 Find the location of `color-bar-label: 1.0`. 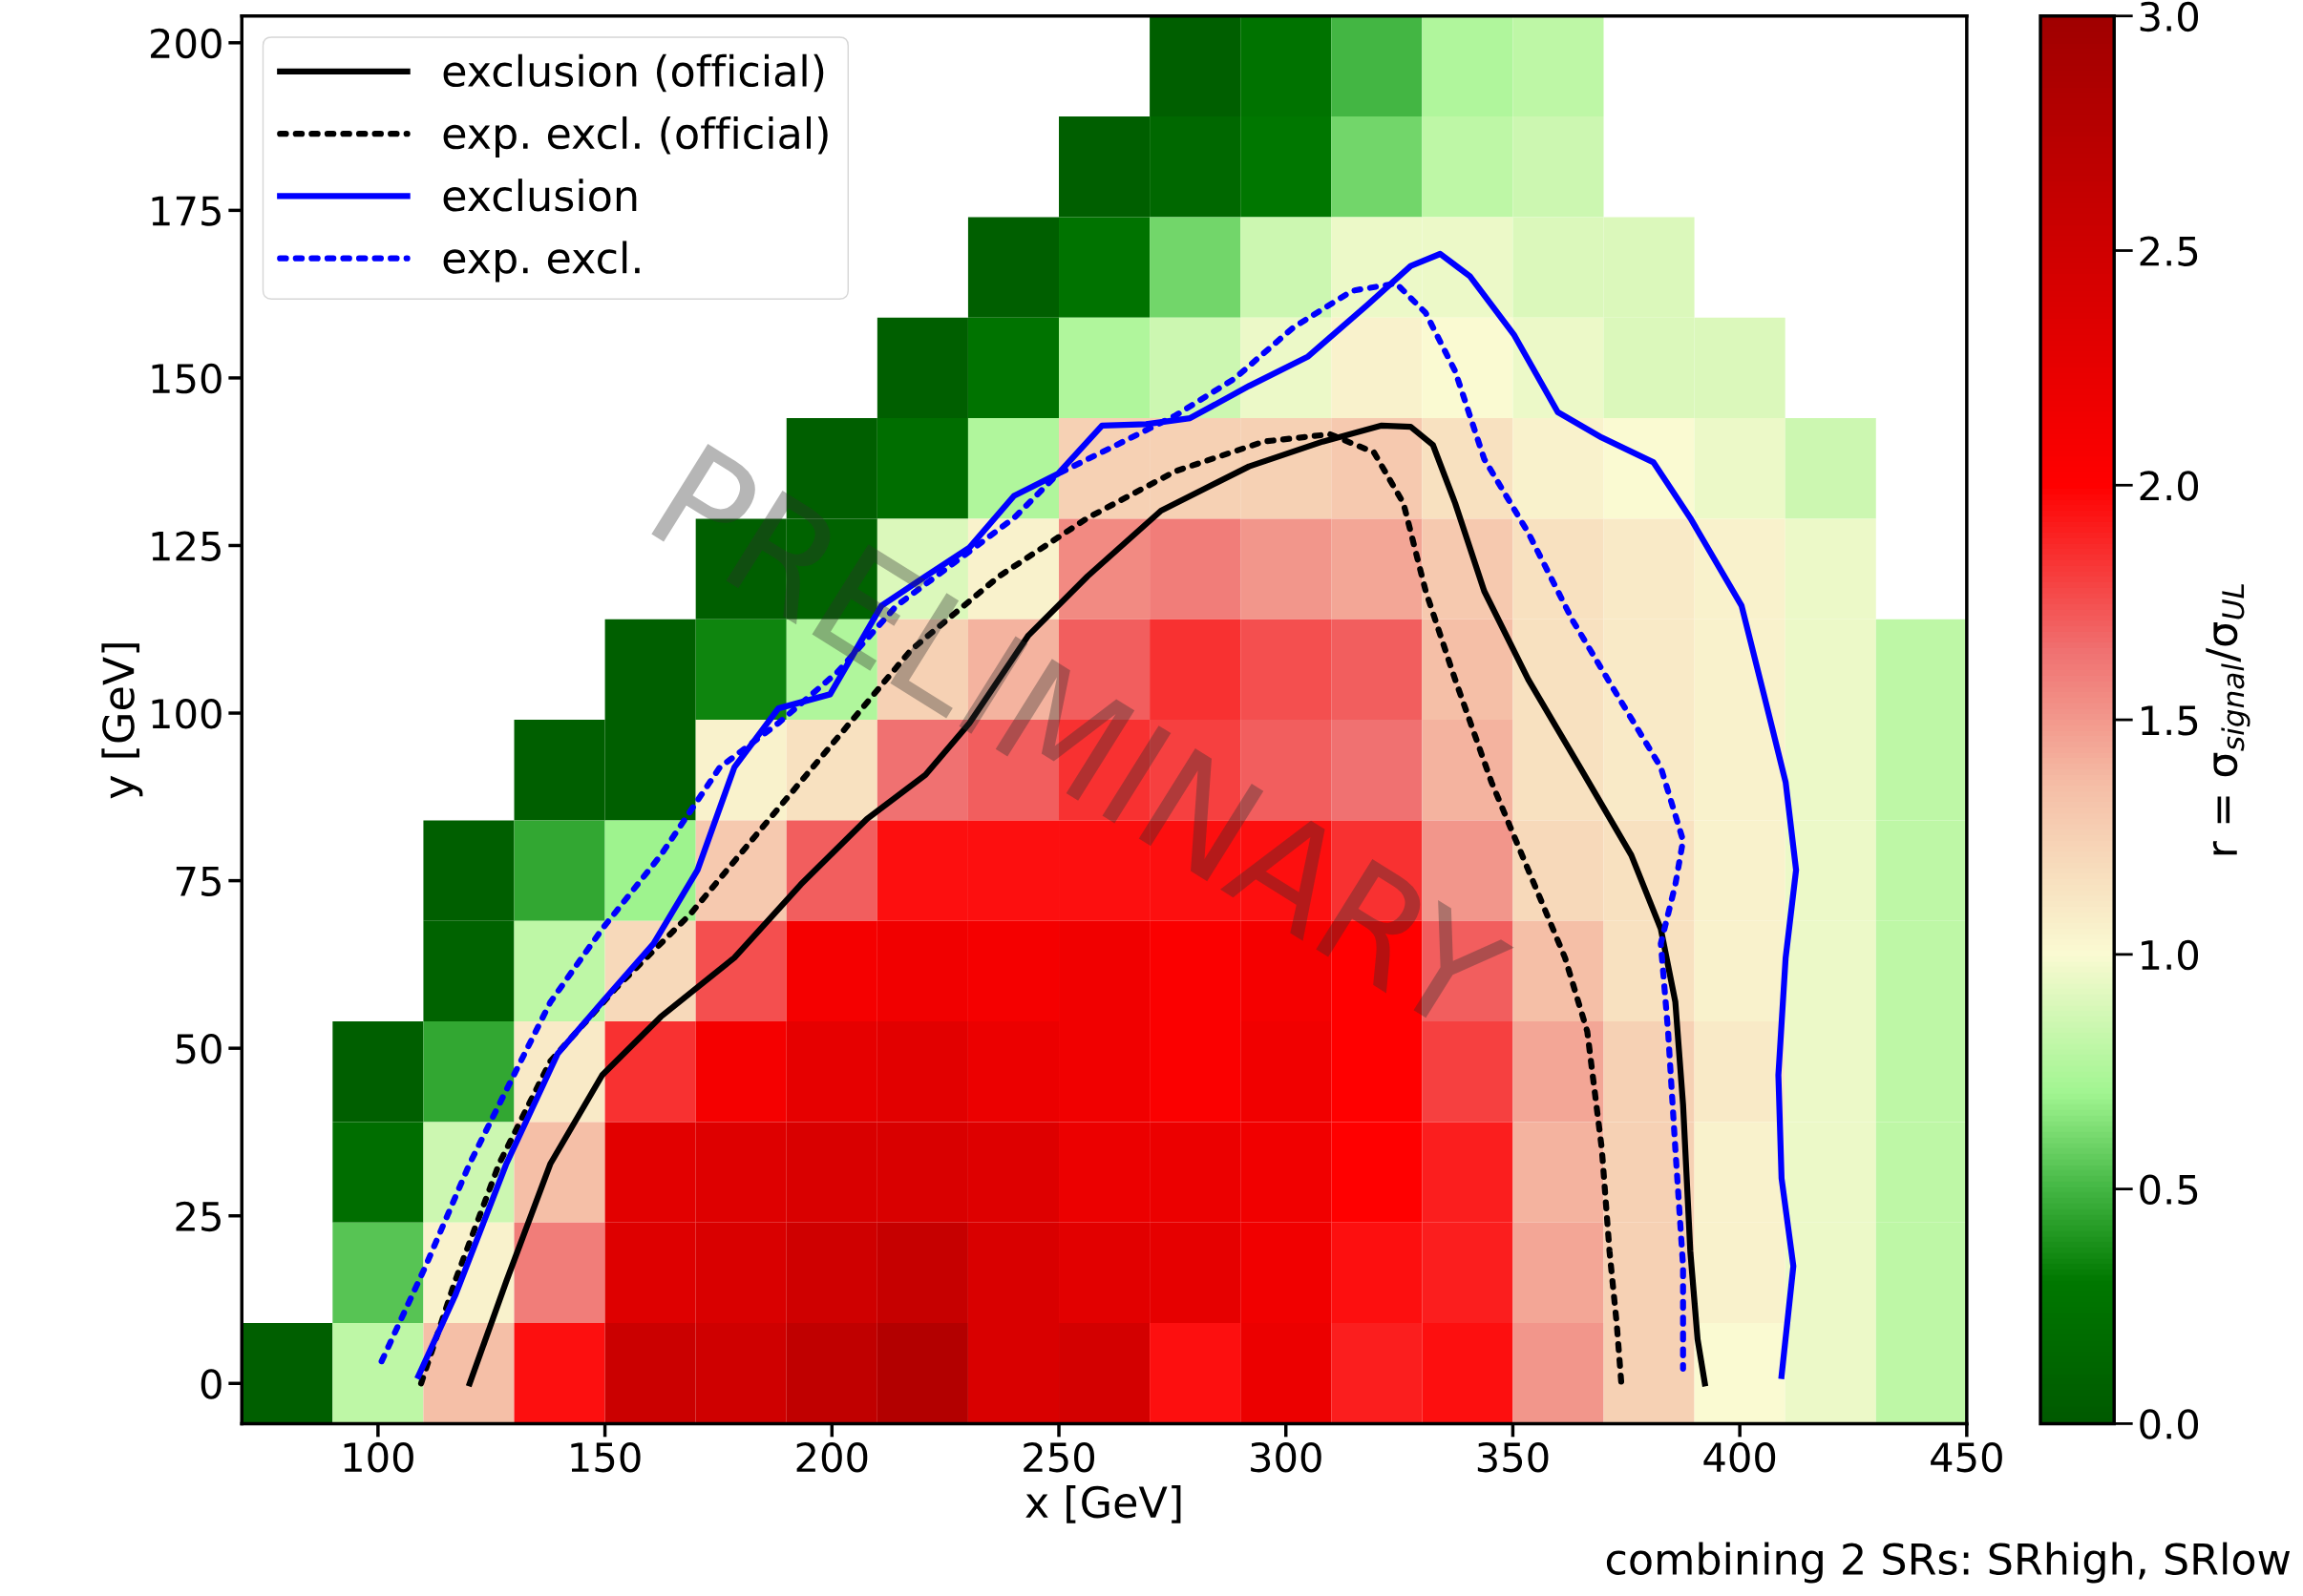

color-bar-label: 1.0 is located at coordinates (2170, 955).